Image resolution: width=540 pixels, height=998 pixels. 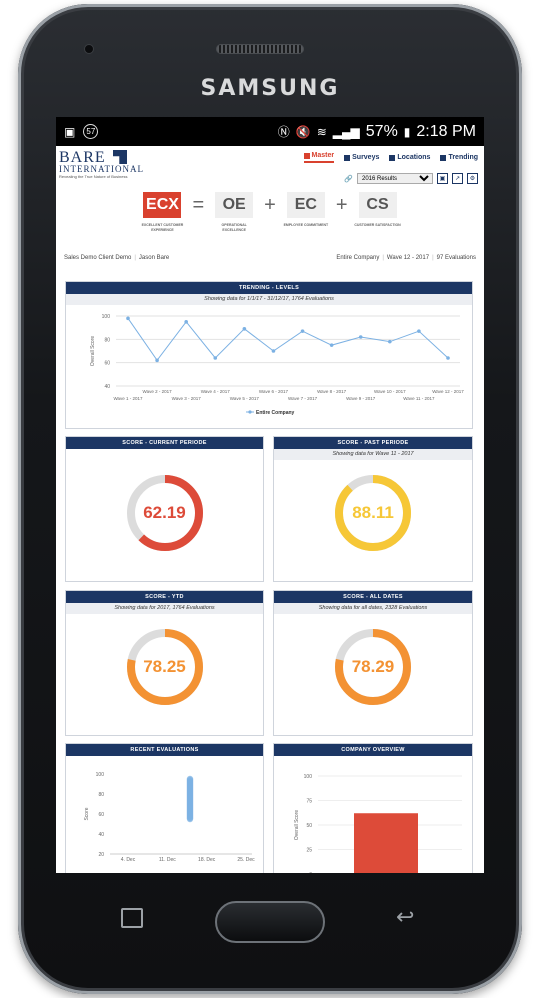 I want to click on mute-icon: 🔇, so click(x=303, y=131).